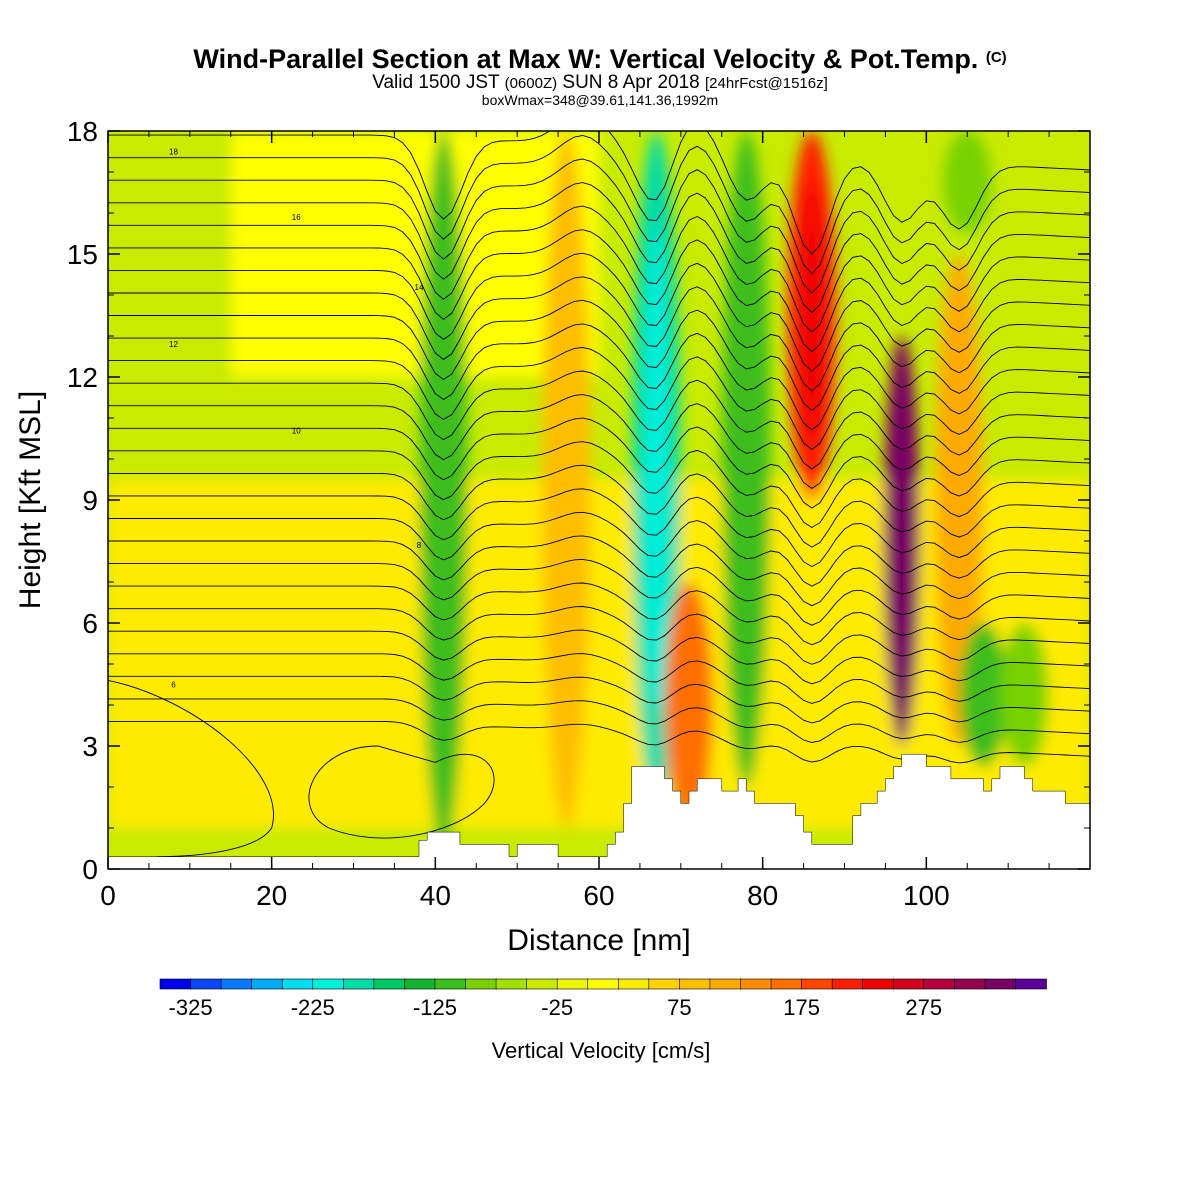  I want to click on y-axis-label: Height [Kft MSL], so click(30, 500).